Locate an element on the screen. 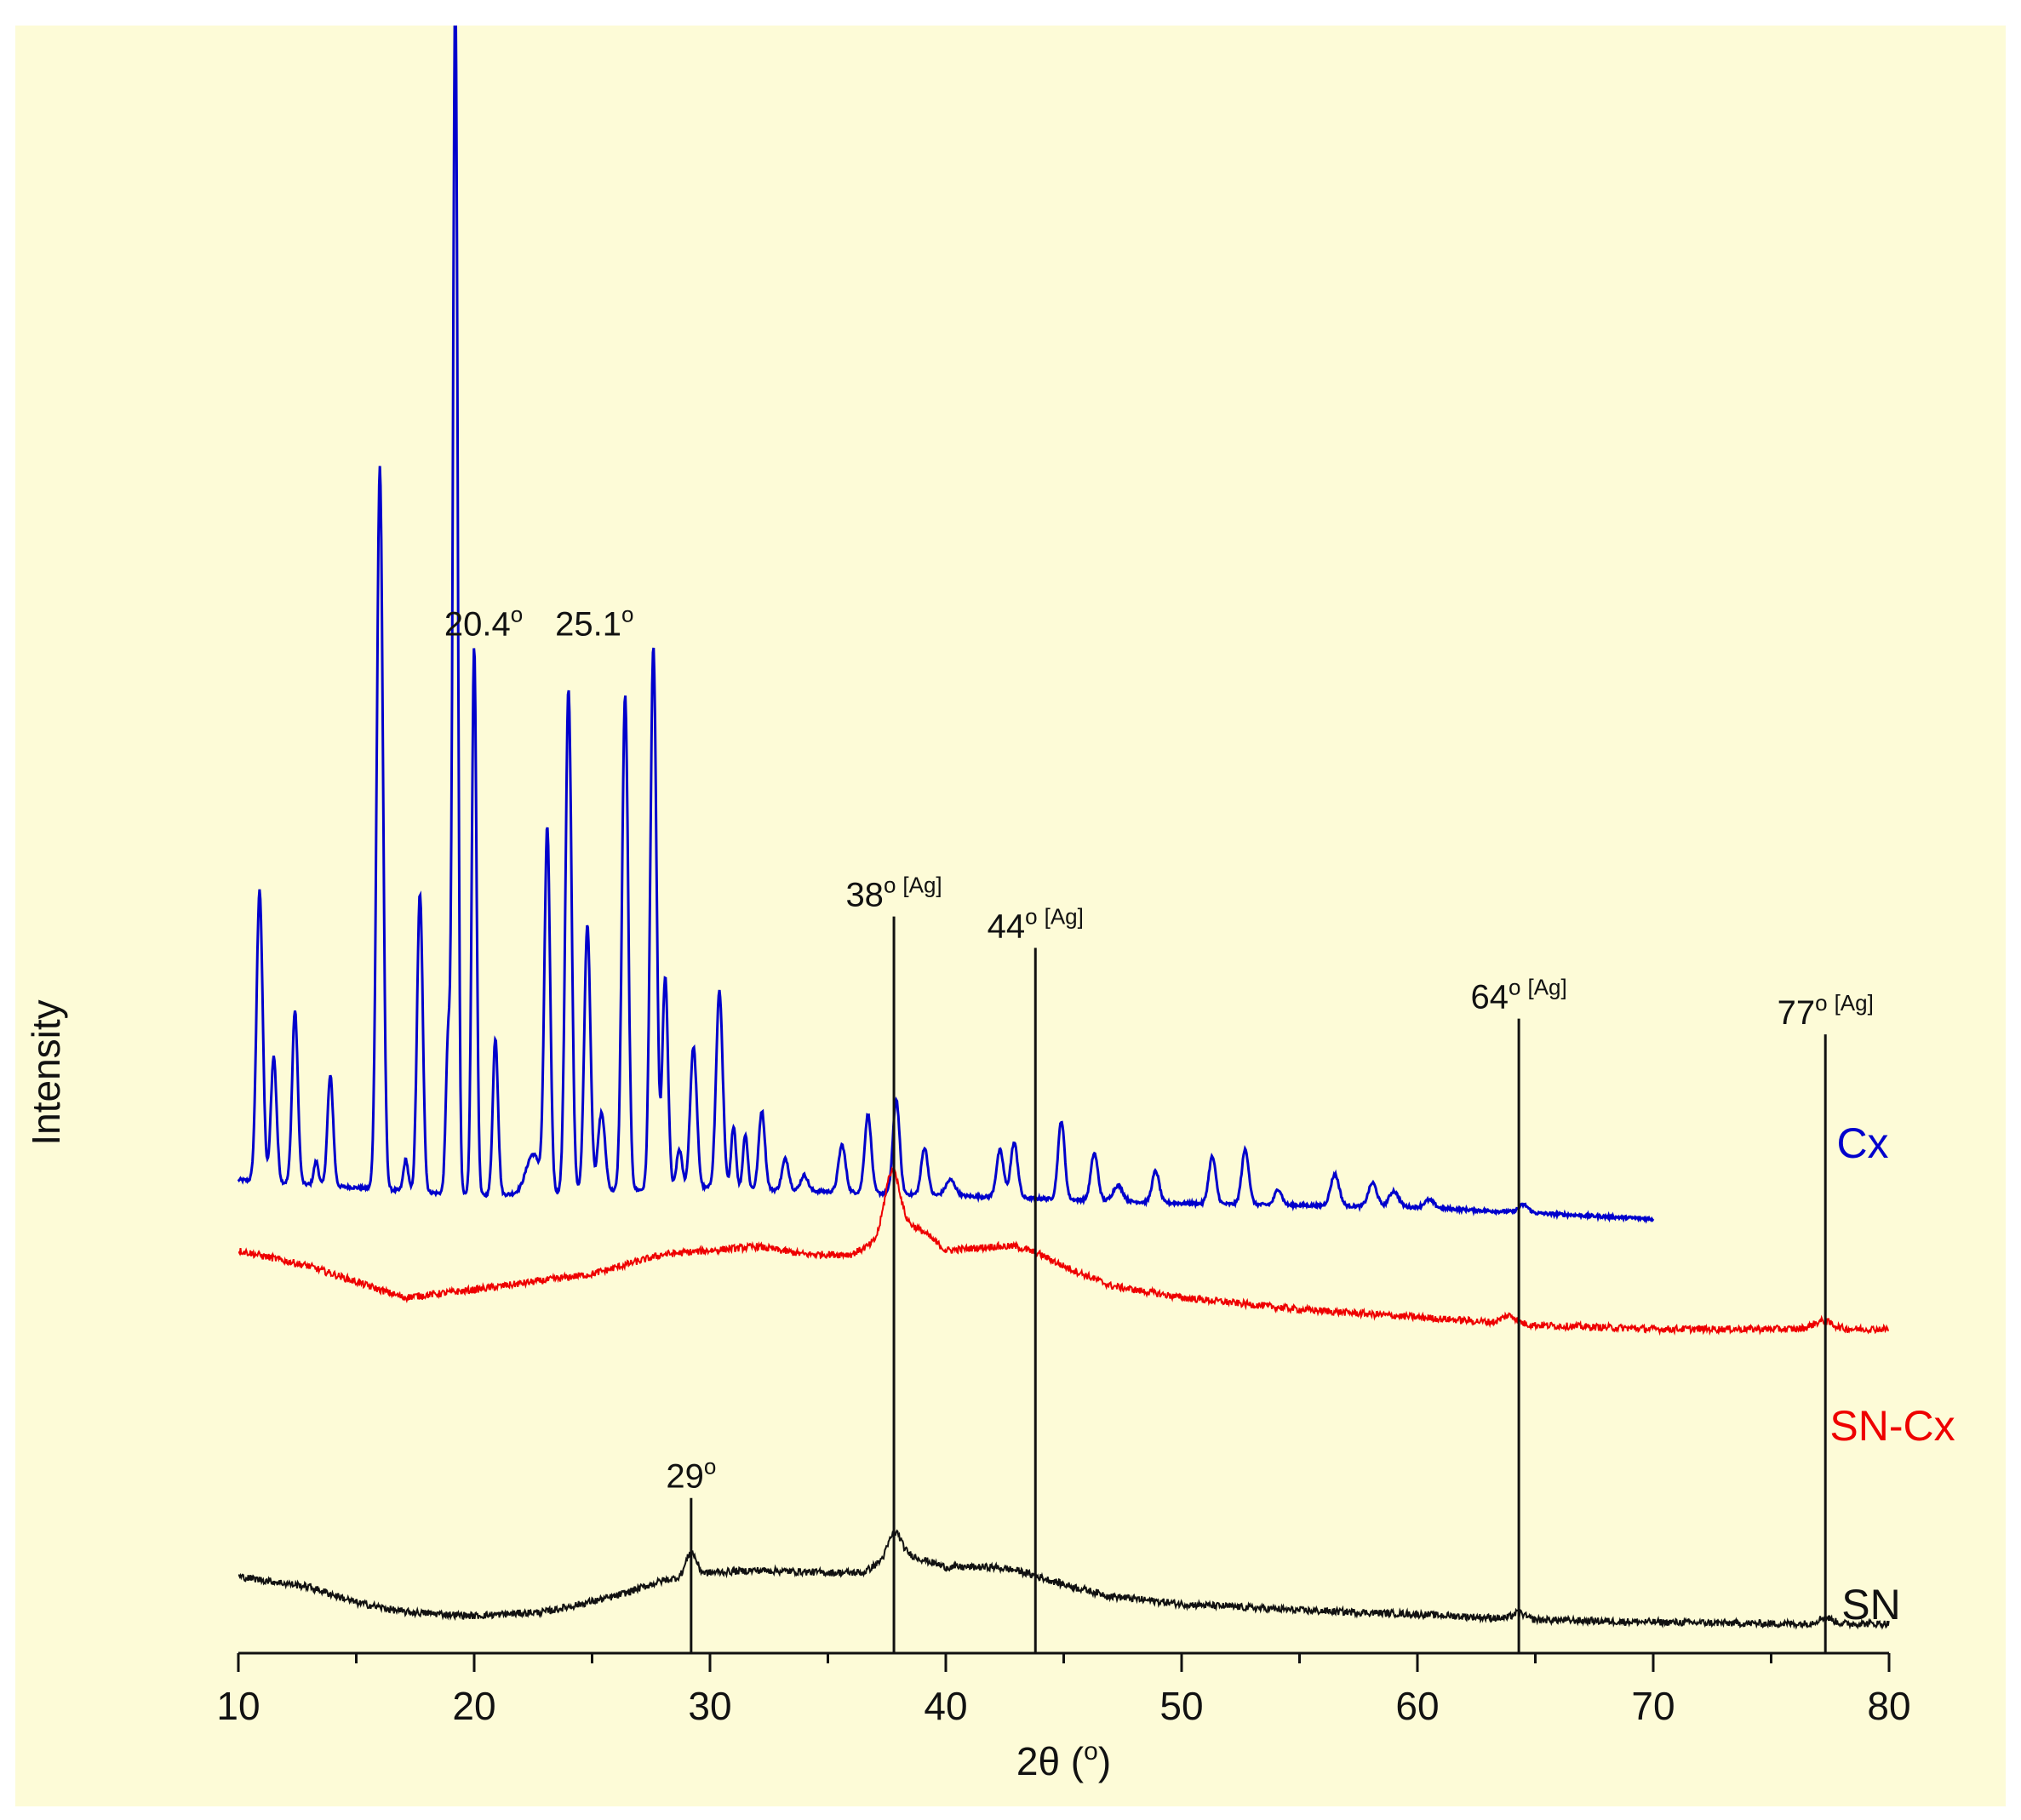 Image resolution: width=2021 pixels, height=1820 pixels. peak-annotation: 44o [Ag] is located at coordinates (1036, 925).